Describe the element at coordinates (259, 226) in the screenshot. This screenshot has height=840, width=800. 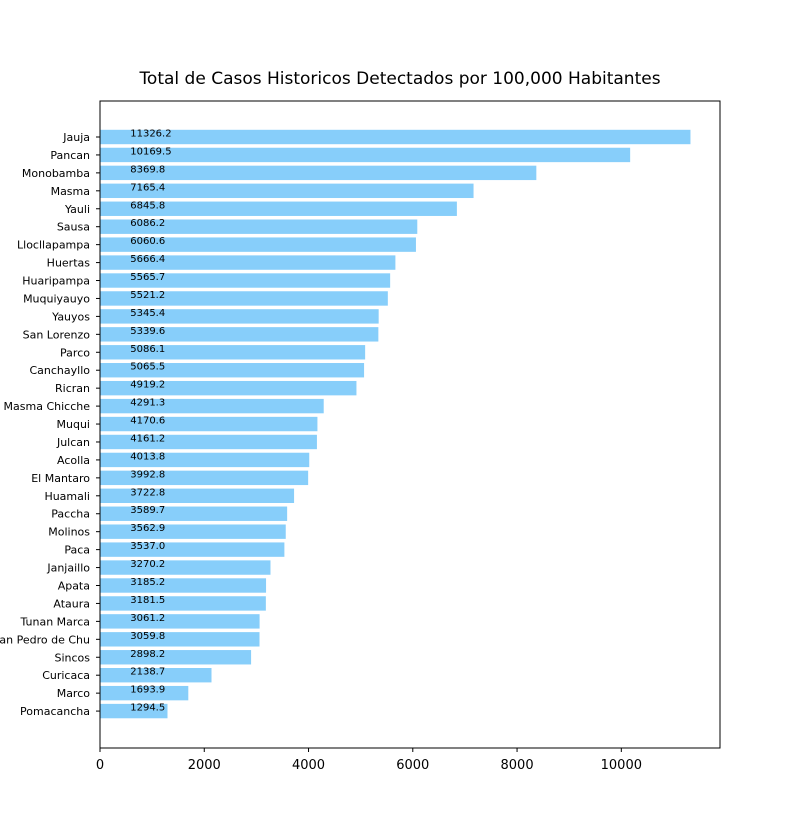
I see `bar-sausa` at that location.